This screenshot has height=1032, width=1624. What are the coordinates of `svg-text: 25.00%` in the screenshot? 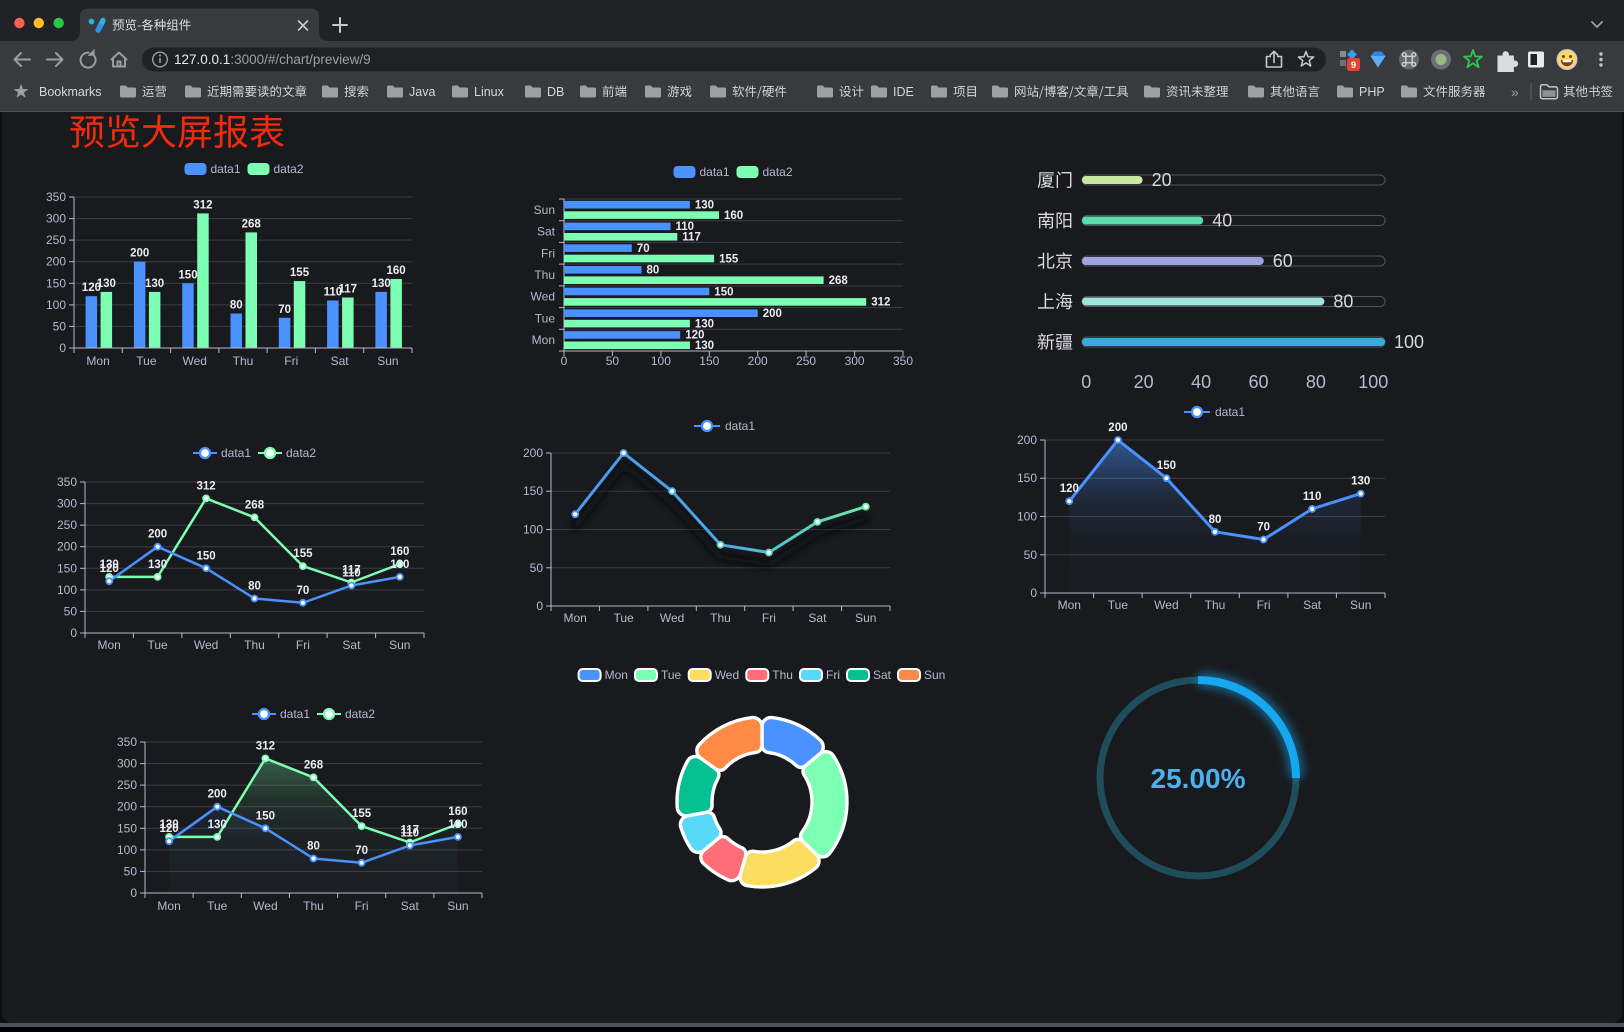 It's located at (1198, 778).